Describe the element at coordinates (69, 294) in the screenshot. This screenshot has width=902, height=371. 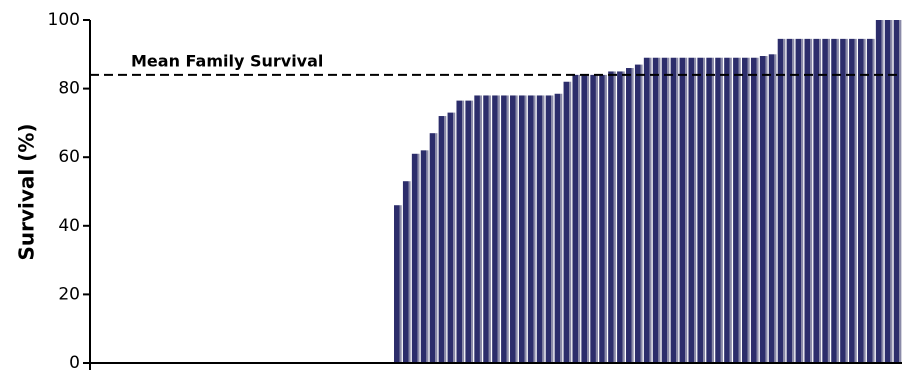
I see `y-tick-label: 20` at that location.